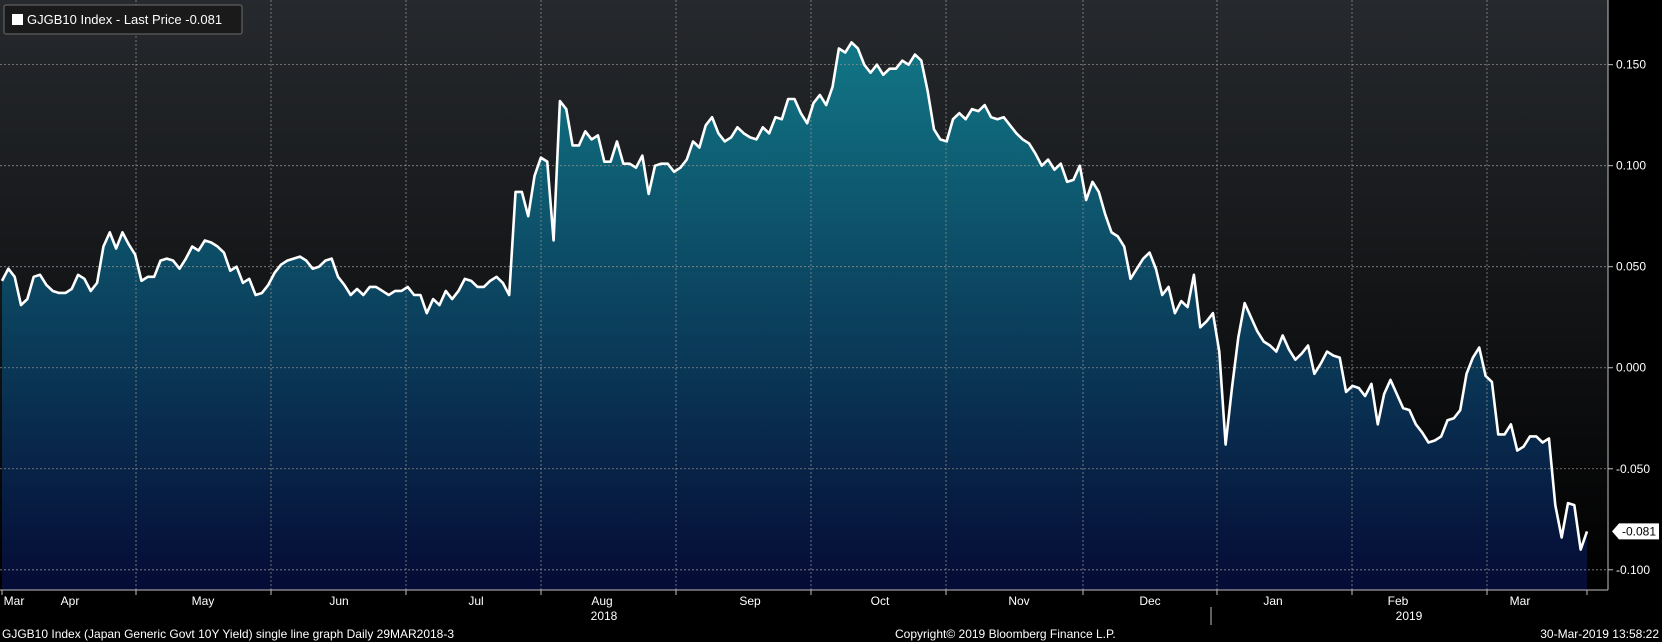 Image resolution: width=1662 pixels, height=642 pixels. I want to click on y-ticks-layer: 0.150 0.100 0.050 0.000 -0.050 -0.100, so click(1629, 317).